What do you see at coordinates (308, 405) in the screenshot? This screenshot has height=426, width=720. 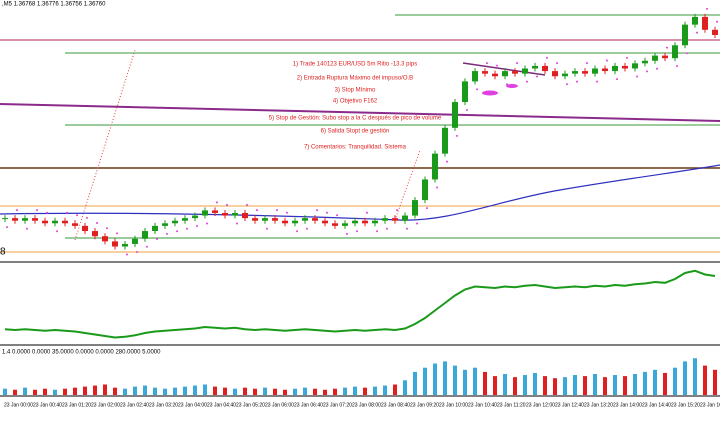 I see `time-label: 23 Jan 06:40` at bounding box center [308, 405].